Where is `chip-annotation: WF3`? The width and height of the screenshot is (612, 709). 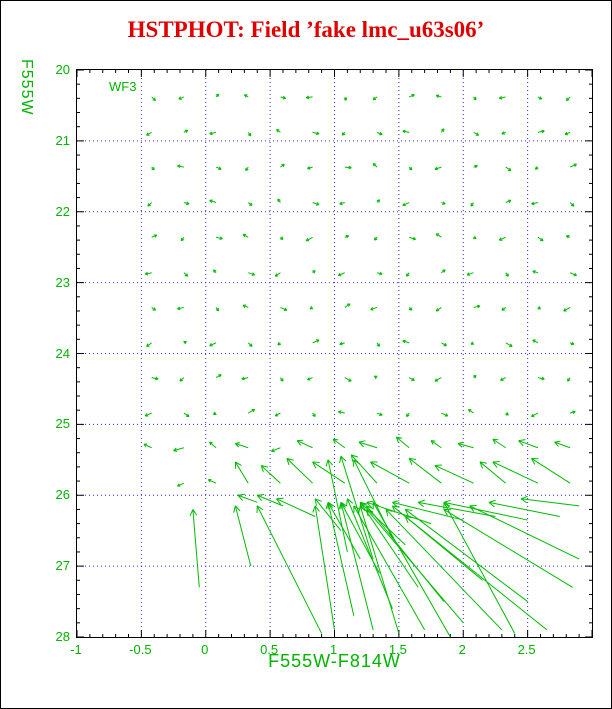
chip-annotation: WF3 is located at coordinates (123, 86).